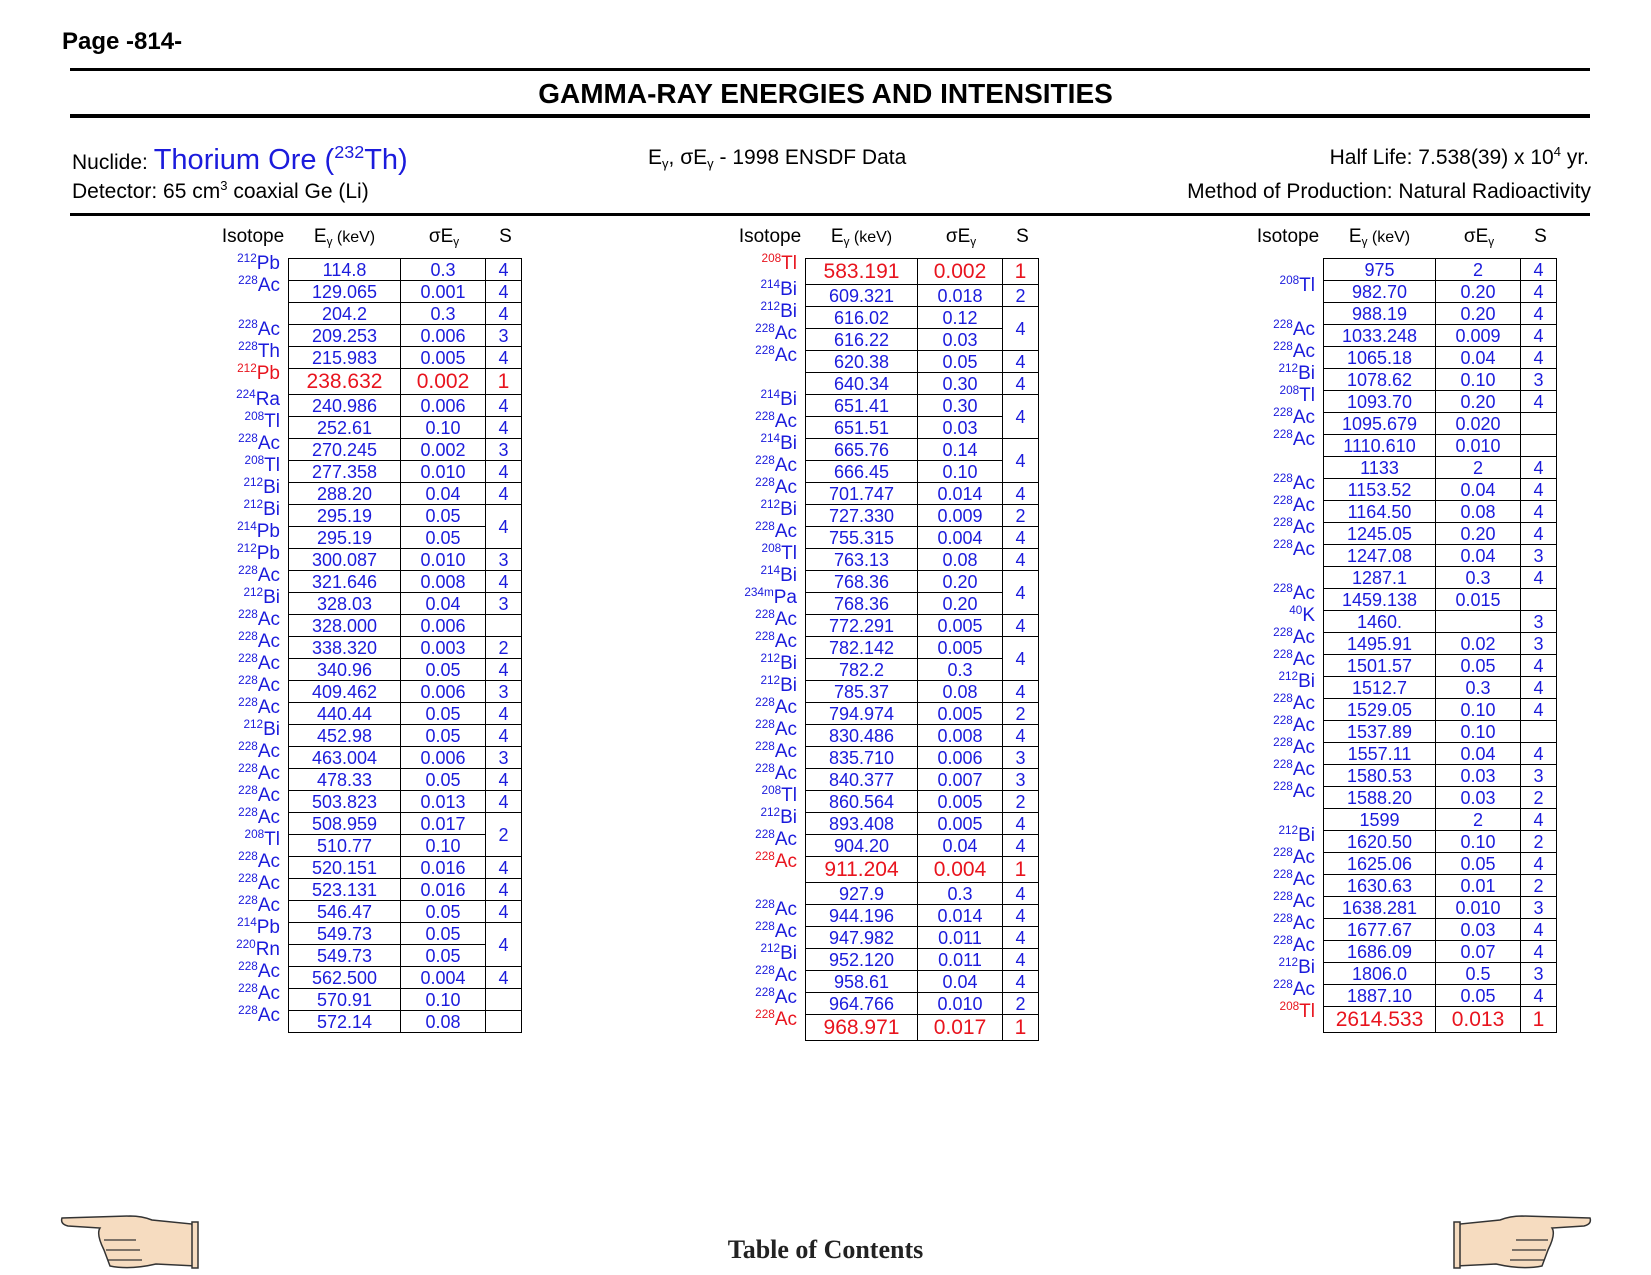 Image resolution: width=1651 pixels, height=1275 pixels. Describe the element at coordinates (1522, 1241) in the screenshot. I see `hand-pointing-right-icon` at that location.